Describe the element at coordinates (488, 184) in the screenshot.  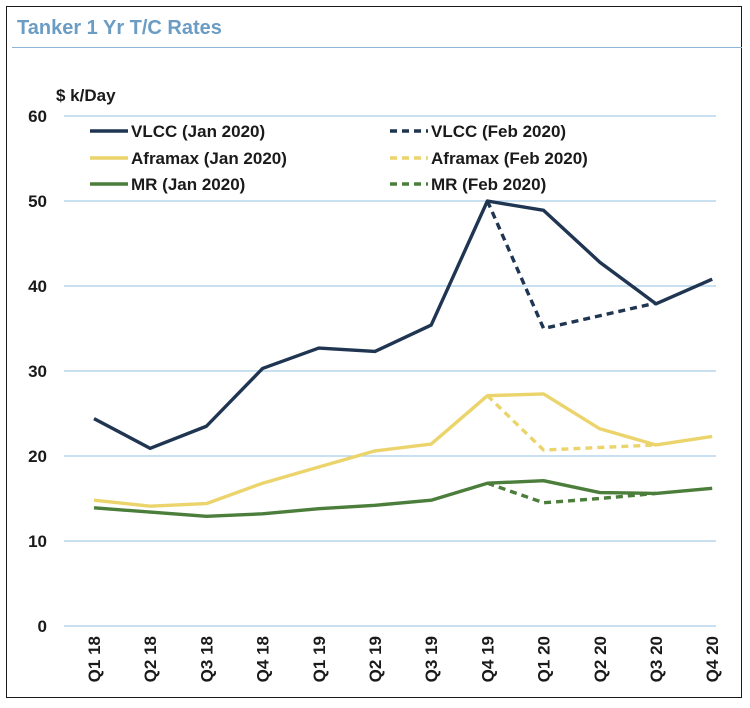
I see `legend-label: MR (Feb 2020)` at that location.